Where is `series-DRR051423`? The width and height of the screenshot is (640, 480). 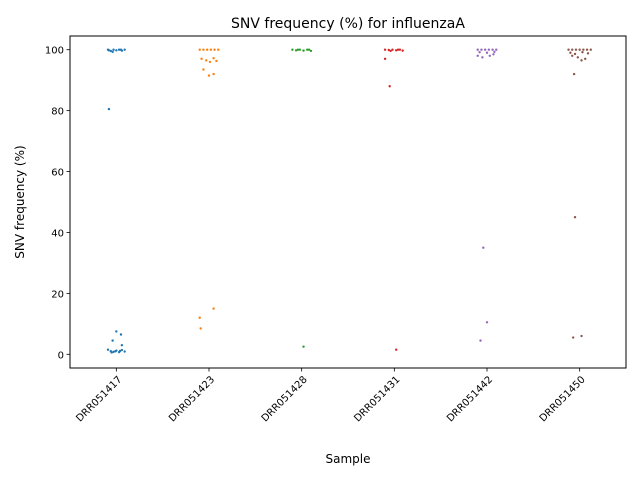 series-DRR051423 is located at coordinates (209, 189).